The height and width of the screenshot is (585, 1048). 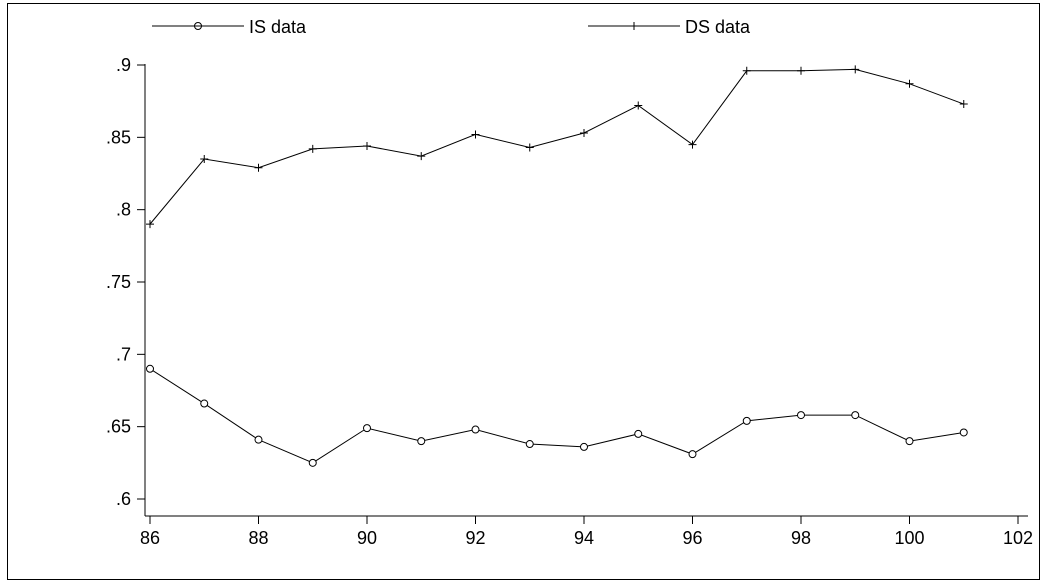 What do you see at coordinates (669, 27) in the screenshot?
I see `legend-item-ds: DS data` at bounding box center [669, 27].